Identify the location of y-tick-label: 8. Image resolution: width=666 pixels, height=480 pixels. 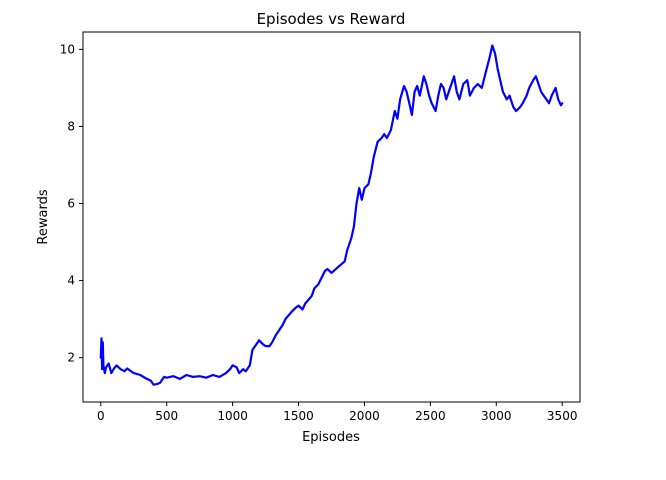
(71, 126).